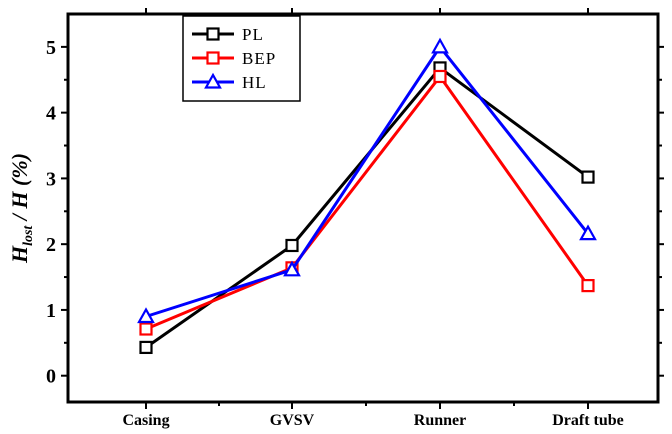  What do you see at coordinates (259, 58) in the screenshot?
I see `legend-label: BEP` at bounding box center [259, 58].